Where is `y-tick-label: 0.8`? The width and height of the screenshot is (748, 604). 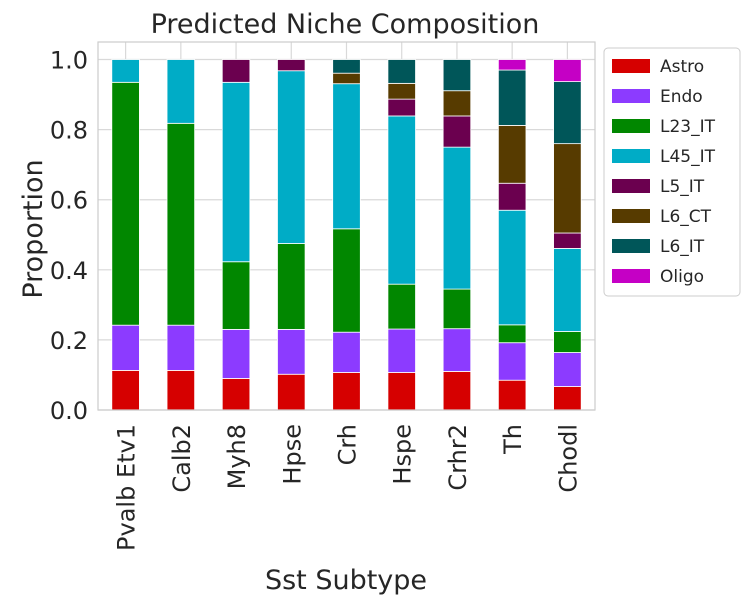
y-tick-label: 0.8 is located at coordinates (69, 131).